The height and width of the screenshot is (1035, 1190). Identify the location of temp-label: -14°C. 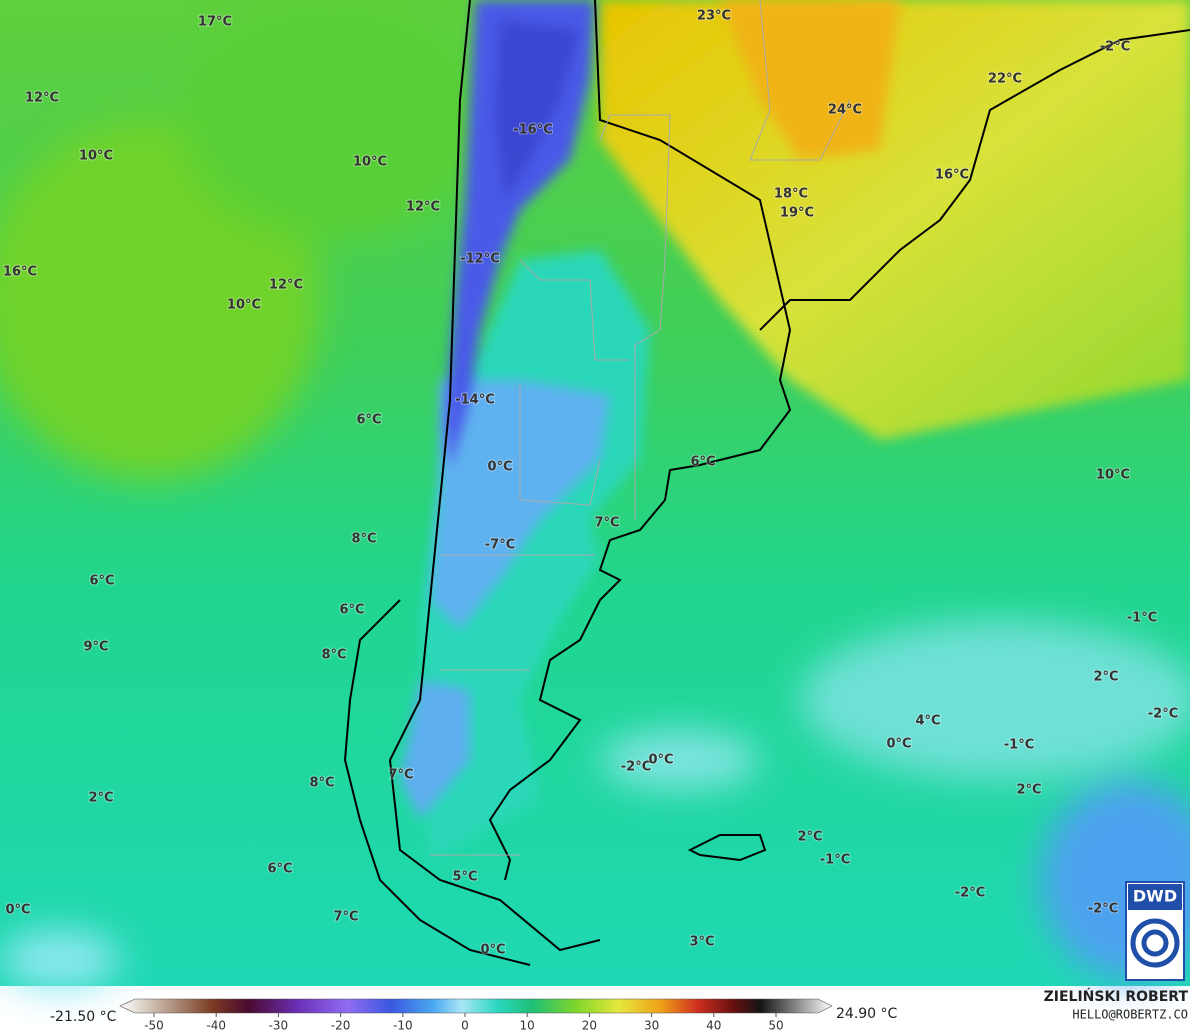
(475, 400).